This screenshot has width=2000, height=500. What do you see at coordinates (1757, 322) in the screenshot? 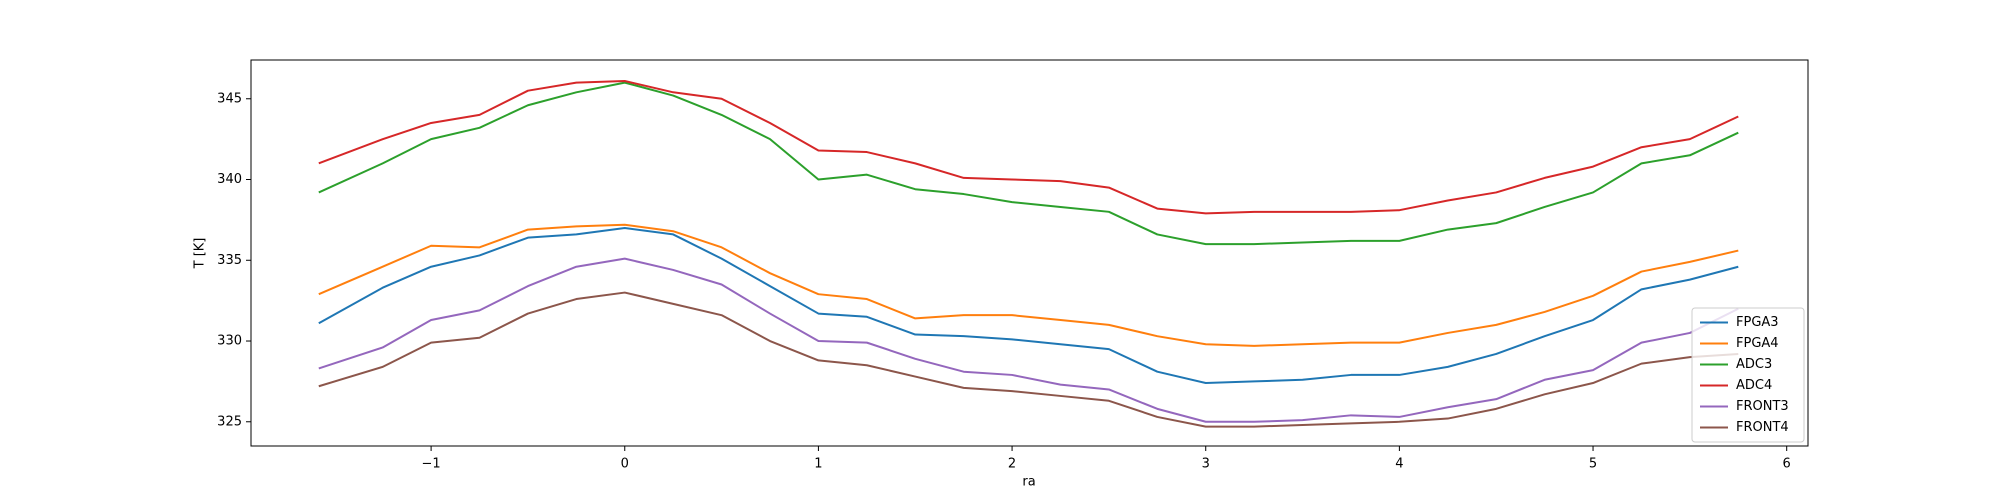
I see `legend-label: FPGA3` at bounding box center [1757, 322].